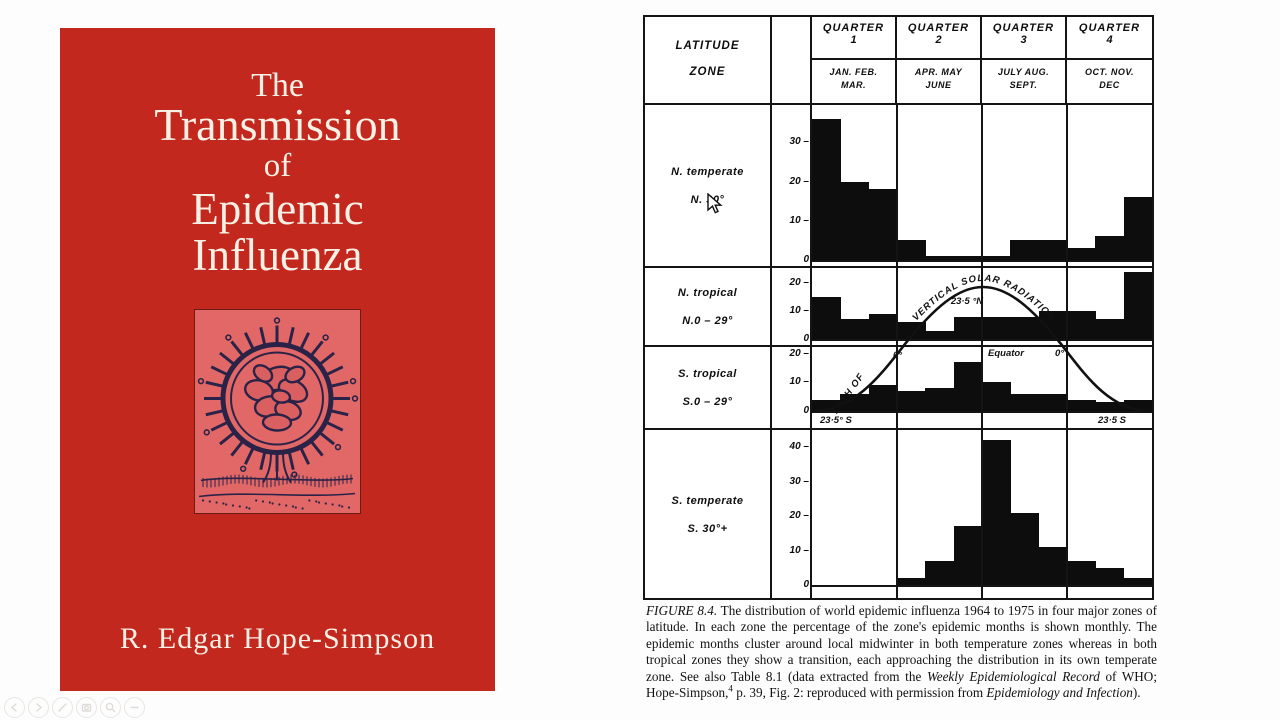 This screenshot has width=1280, height=720. I want to click on caption-segment: Epidemiology and Infection, so click(1059, 693).